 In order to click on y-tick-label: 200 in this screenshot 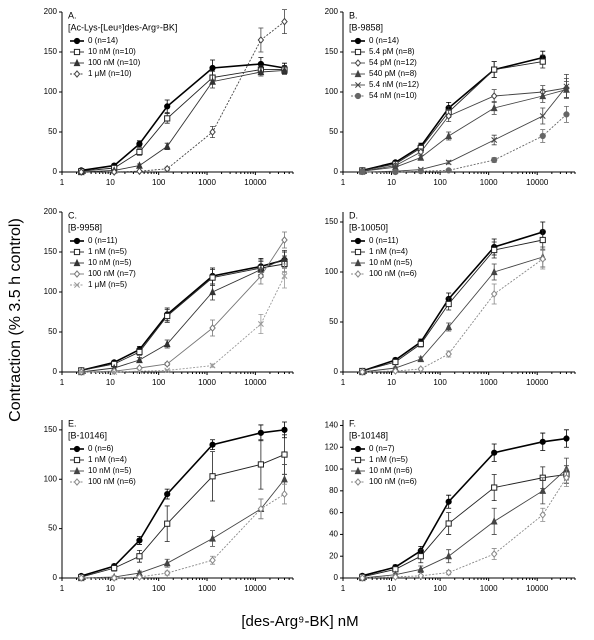, I will do `click(51, 211)`.